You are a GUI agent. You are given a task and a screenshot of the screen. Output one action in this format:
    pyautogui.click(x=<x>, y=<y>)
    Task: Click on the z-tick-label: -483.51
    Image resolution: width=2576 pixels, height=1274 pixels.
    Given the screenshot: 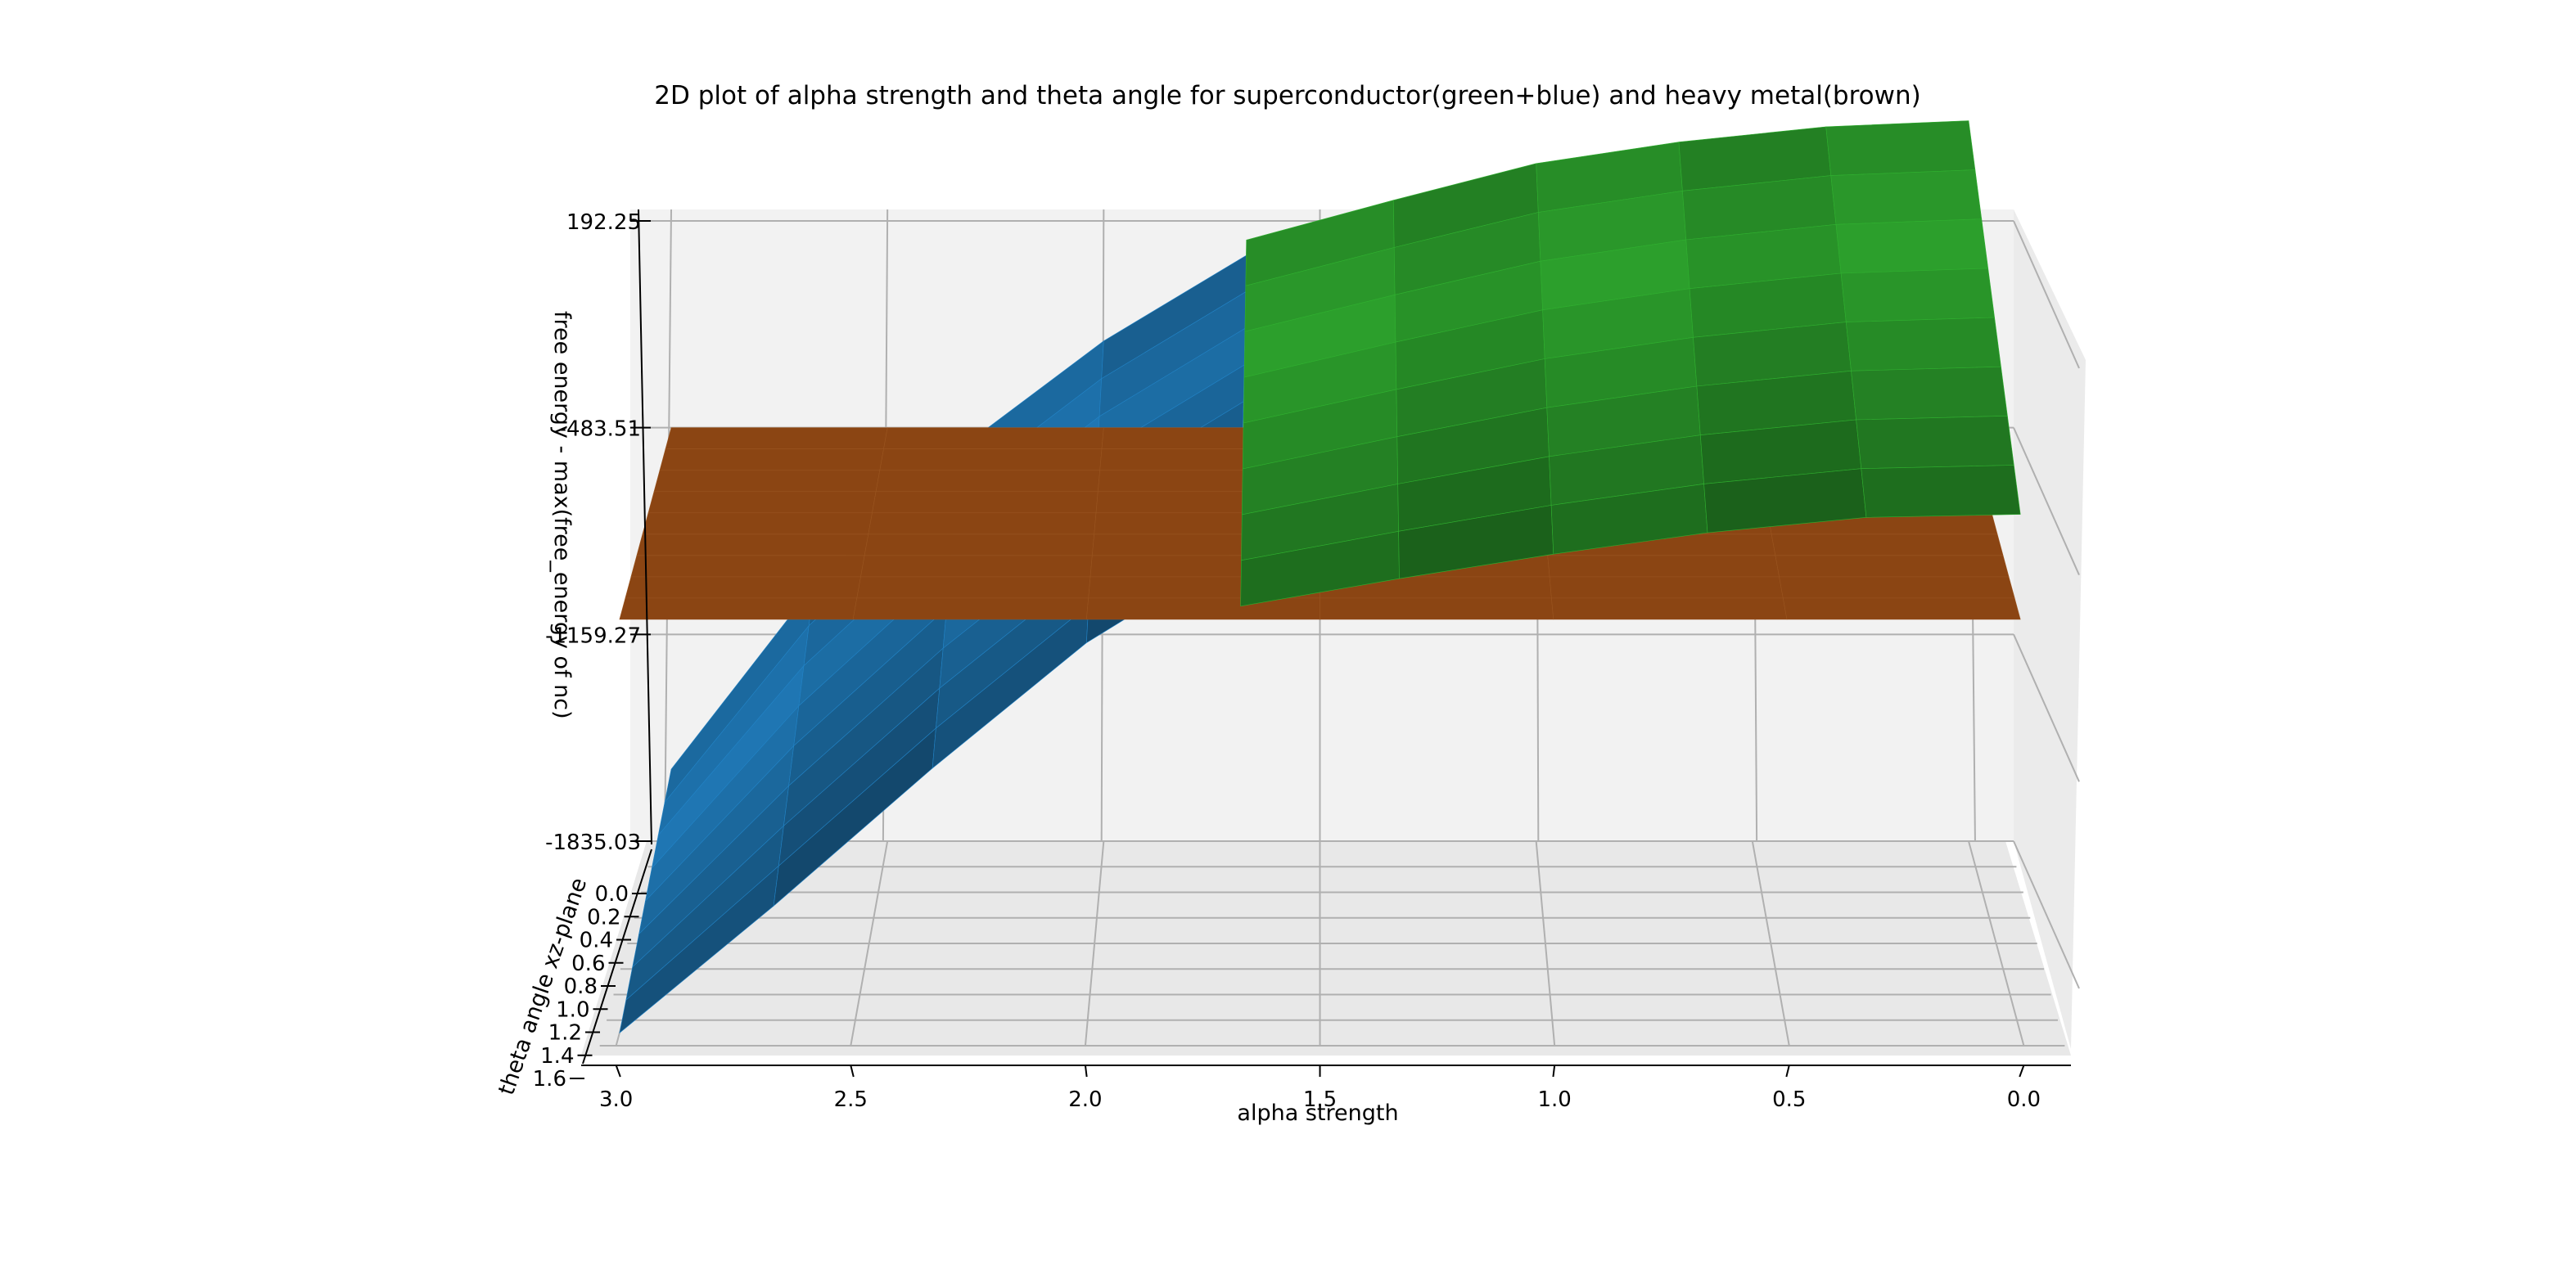 What is the action you would take?
    pyautogui.click(x=600, y=429)
    